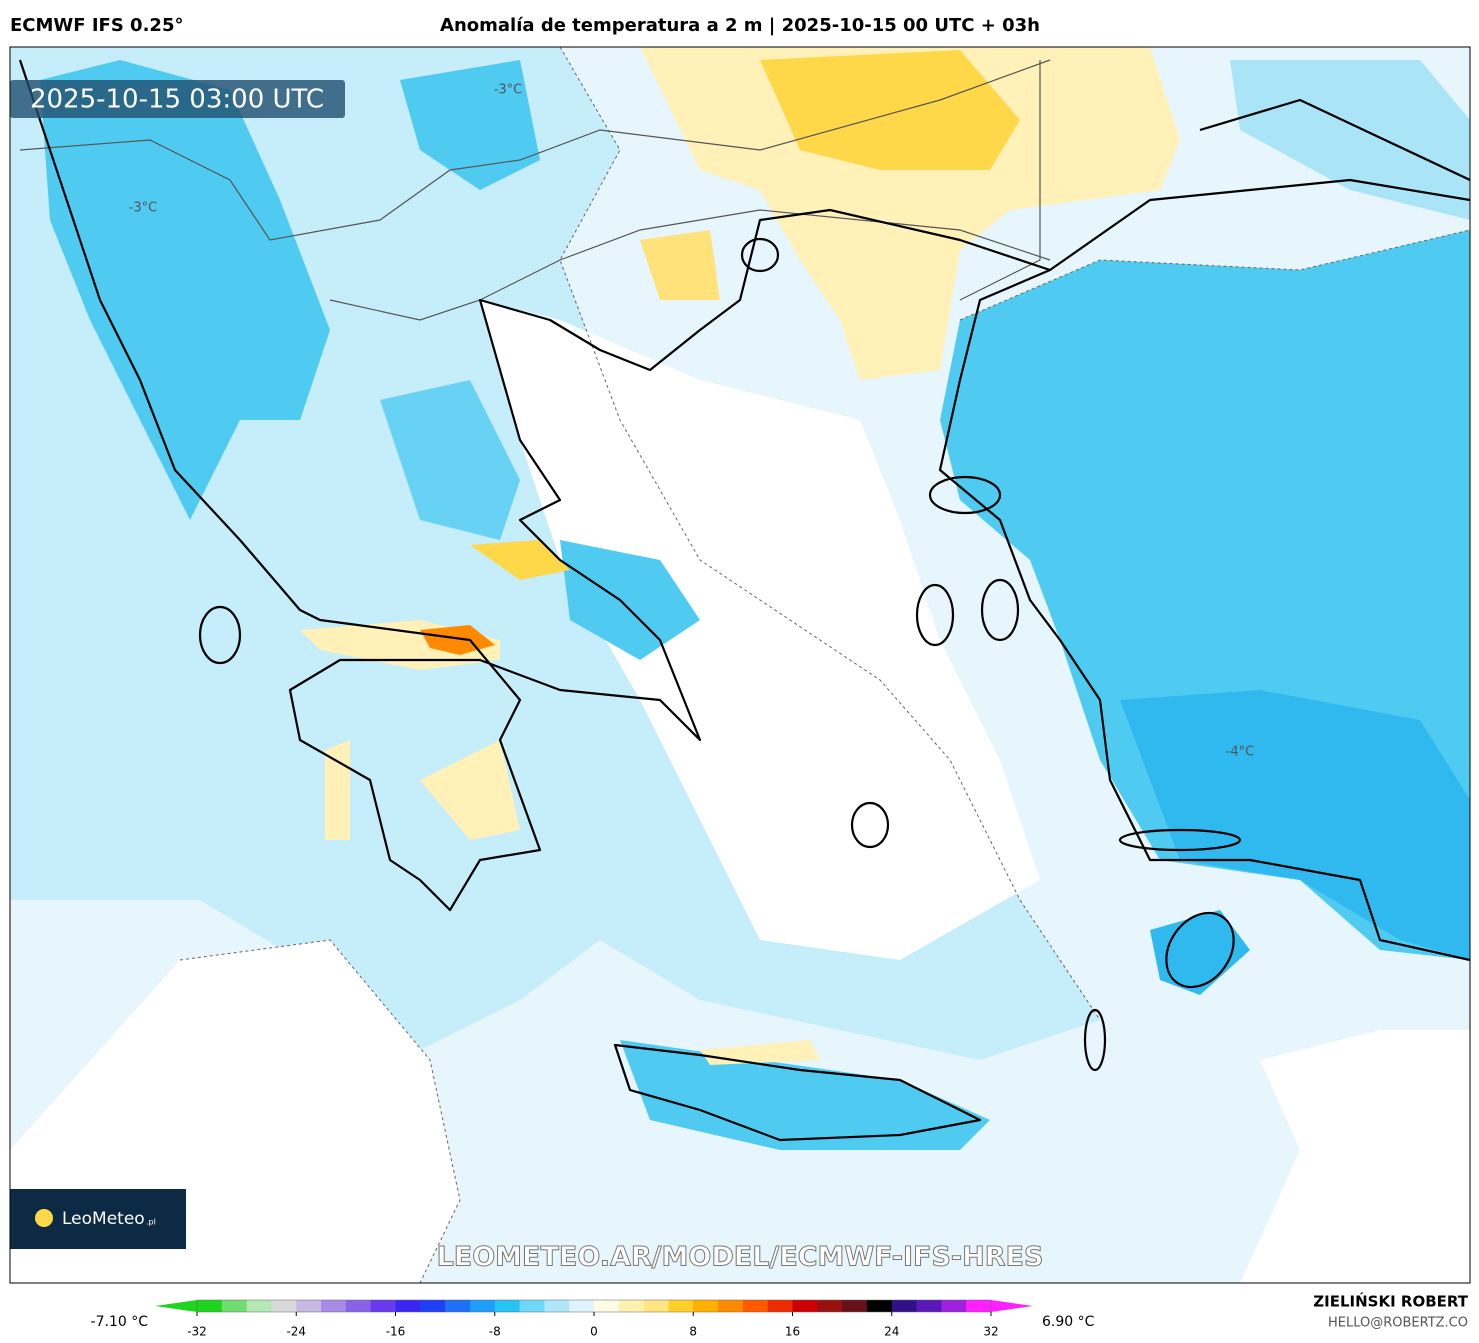 The height and width of the screenshot is (1343, 1479). What do you see at coordinates (693, 1332) in the screenshot?
I see `colorbar-tick-label: 8` at bounding box center [693, 1332].